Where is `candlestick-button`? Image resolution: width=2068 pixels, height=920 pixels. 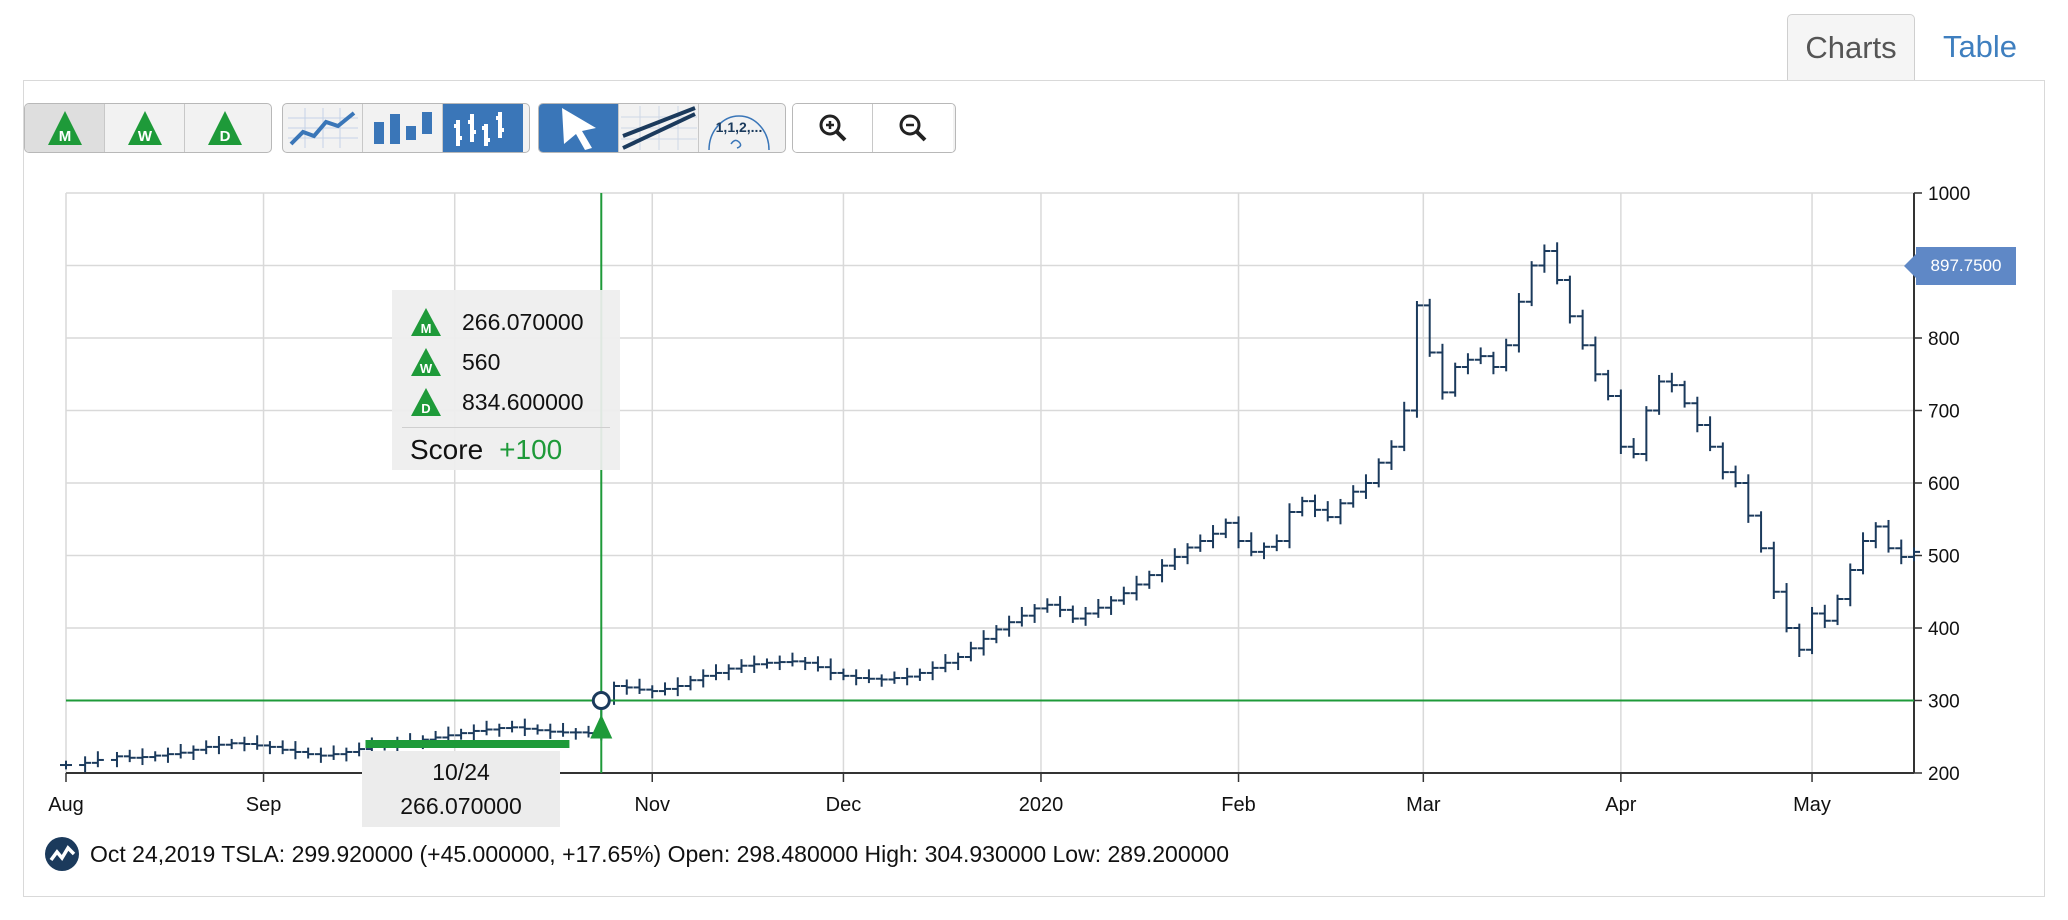 candlestick-button is located at coordinates (403, 128).